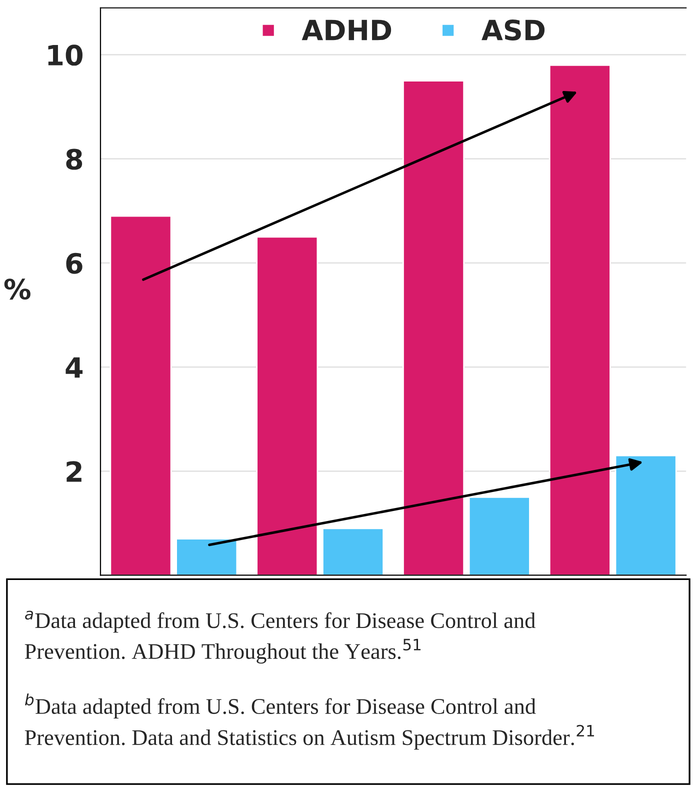 The image size is (693, 788). I want to click on text: $^{b}$Data adapted from U.S. Centers for Disease Control and Prevention. Data and Statistics on Autism Spectrum Disorder.$^{21}$, so click(309, 721).